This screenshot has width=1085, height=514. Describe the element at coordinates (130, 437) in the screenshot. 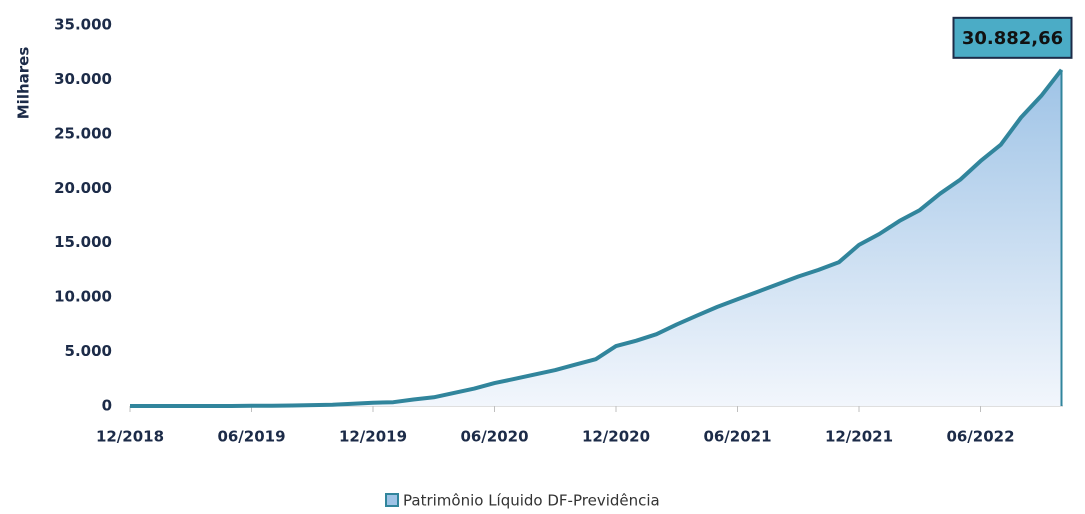

I see `x-tick-label: 12/2018` at that location.